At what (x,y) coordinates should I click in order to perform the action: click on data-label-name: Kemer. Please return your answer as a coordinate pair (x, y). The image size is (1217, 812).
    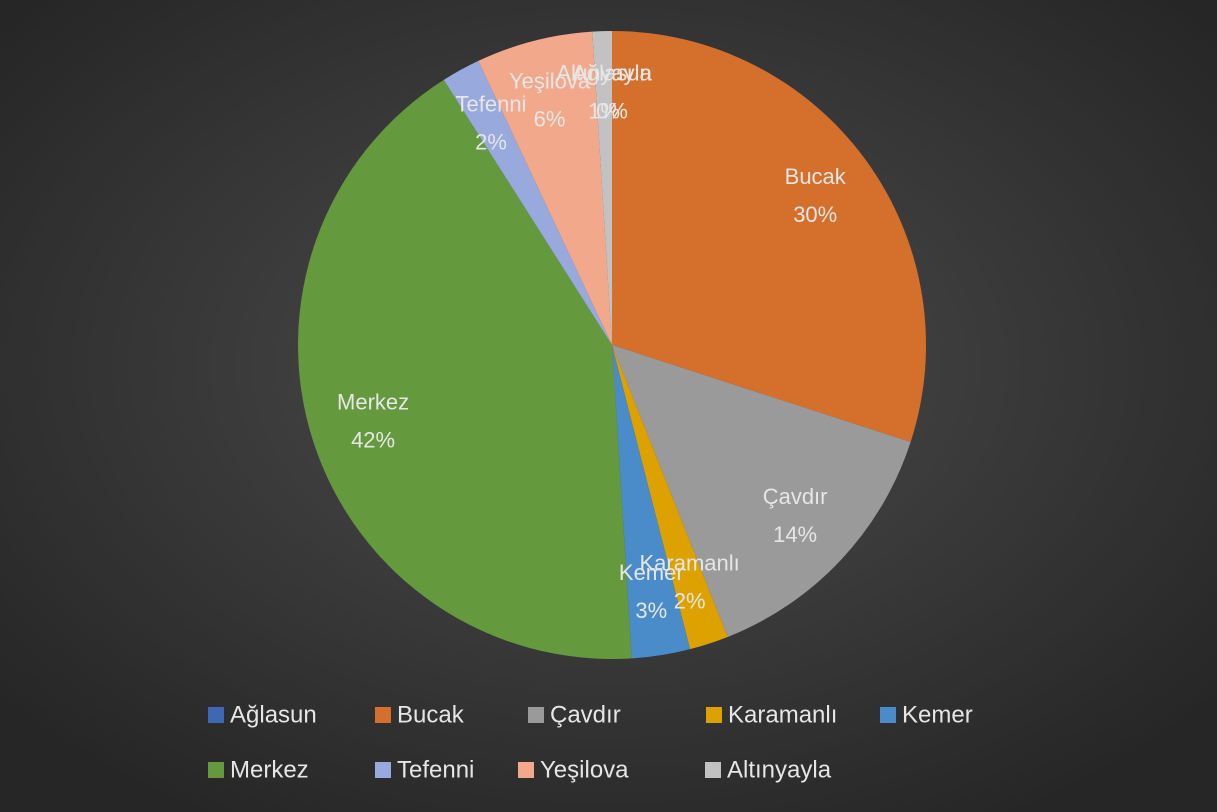
    Looking at the image, I should click on (651, 572).